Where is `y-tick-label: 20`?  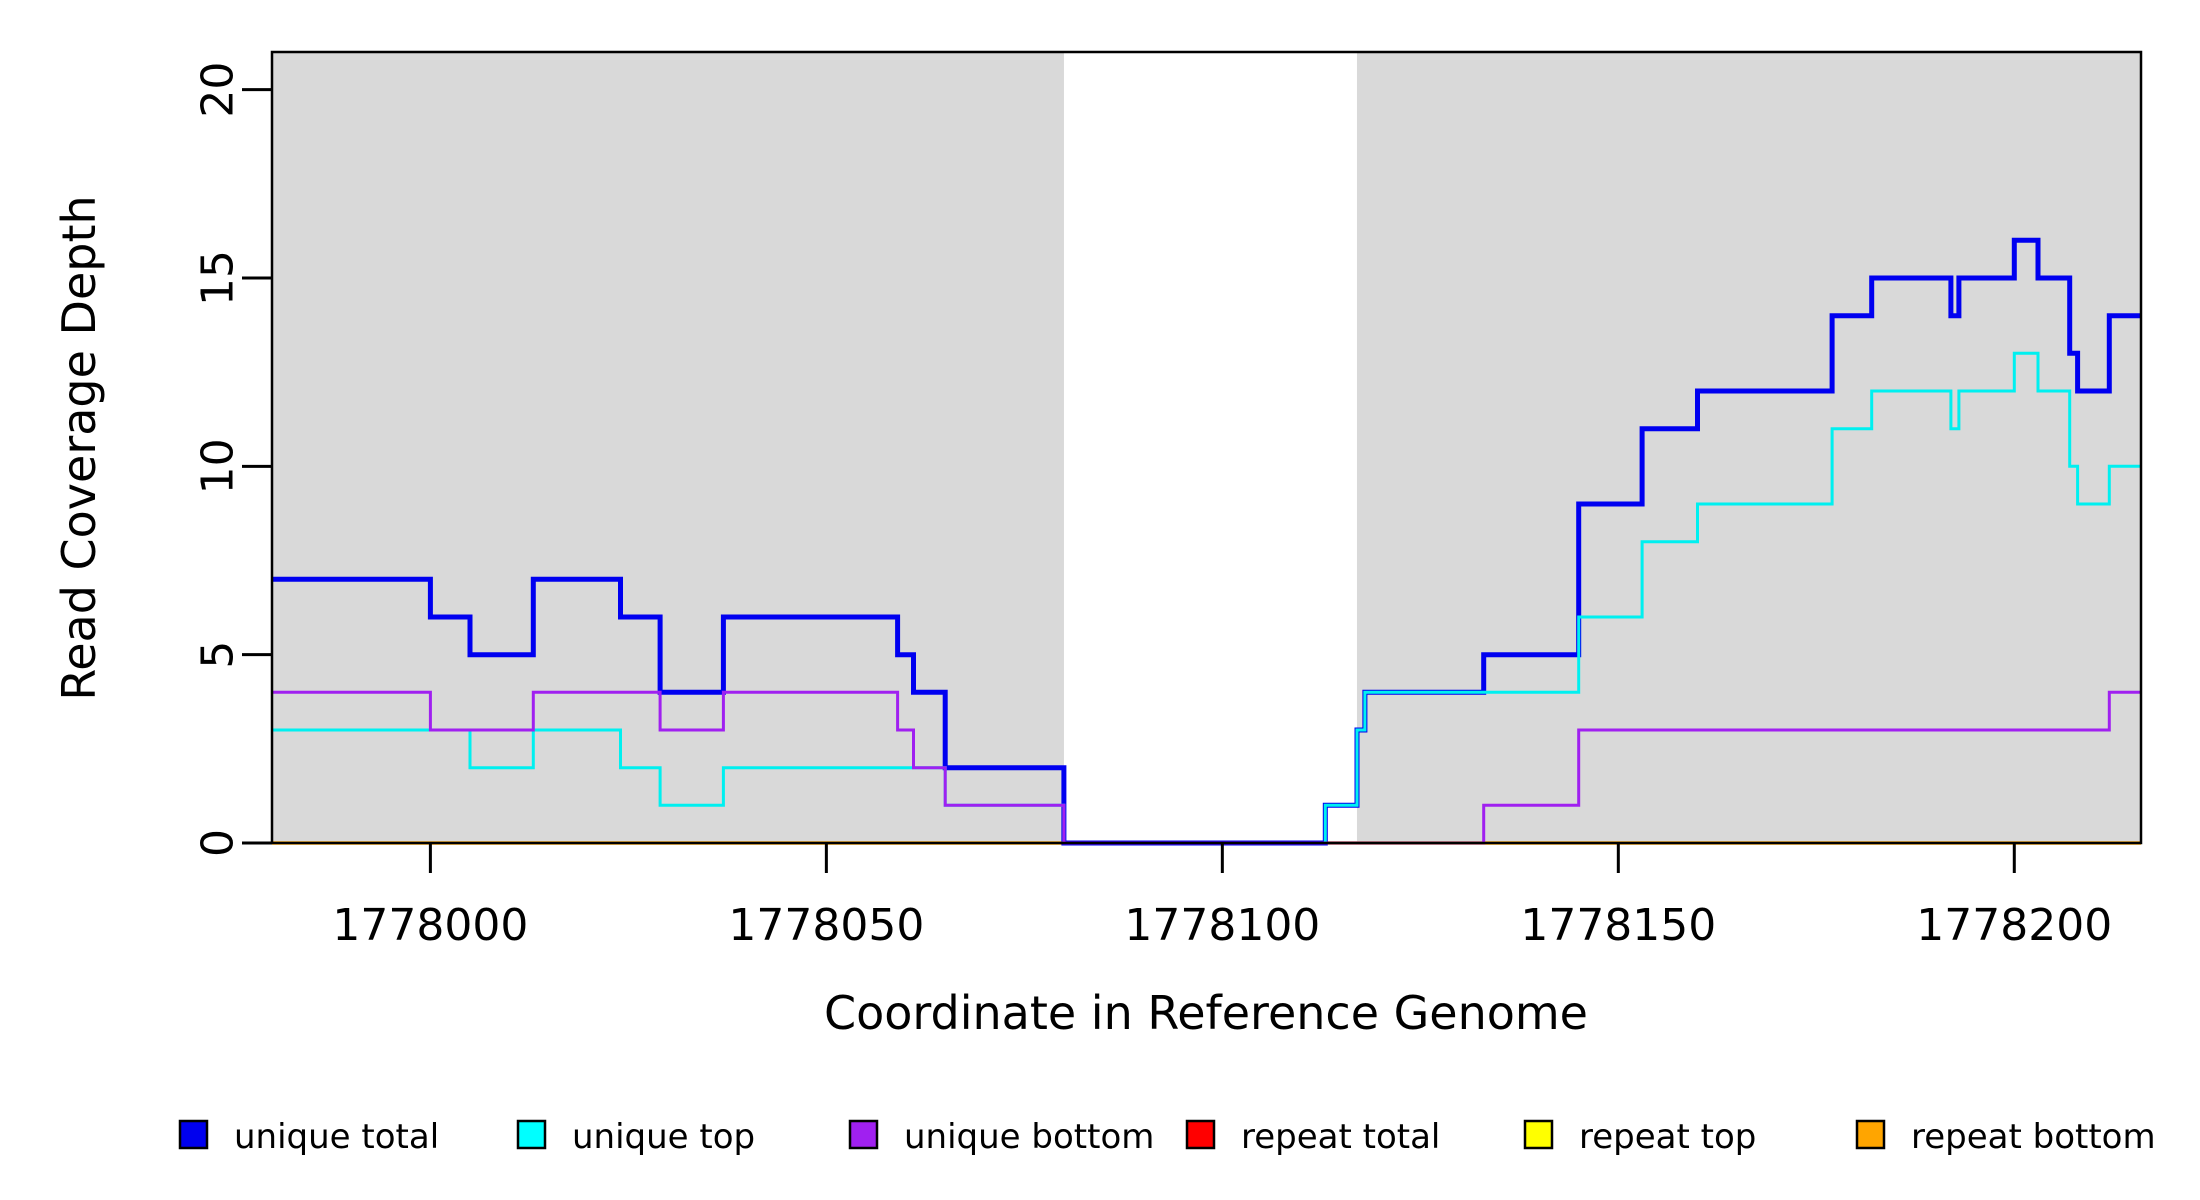
y-tick-label: 20 is located at coordinates (218, 90).